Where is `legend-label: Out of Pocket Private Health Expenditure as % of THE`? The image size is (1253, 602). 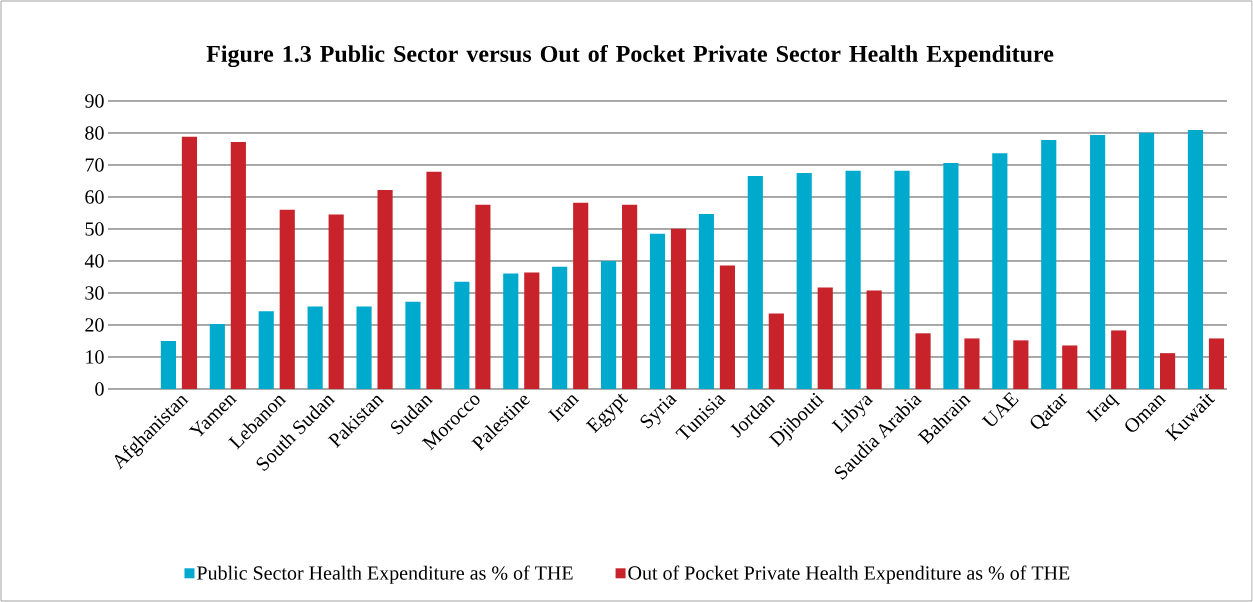 legend-label: Out of Pocket Private Health Expenditure as % of THE is located at coordinates (849, 574).